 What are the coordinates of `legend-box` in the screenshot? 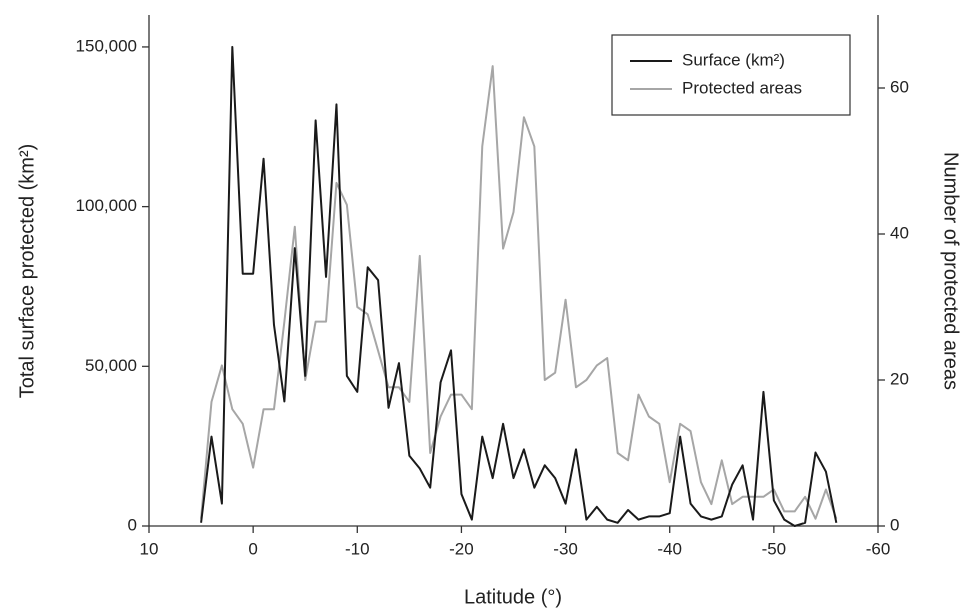 It's located at (731, 75).